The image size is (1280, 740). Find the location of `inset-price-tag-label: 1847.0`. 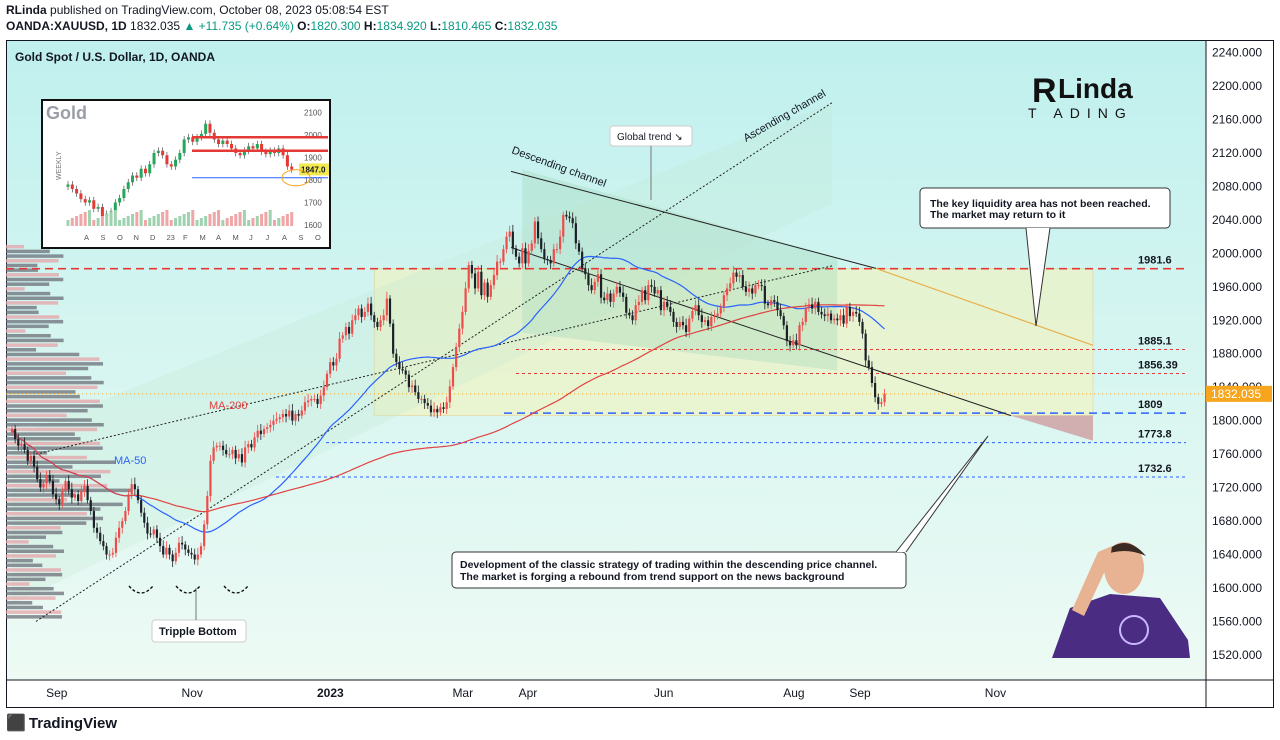

inset-price-tag-label: 1847.0 is located at coordinates (313, 169).